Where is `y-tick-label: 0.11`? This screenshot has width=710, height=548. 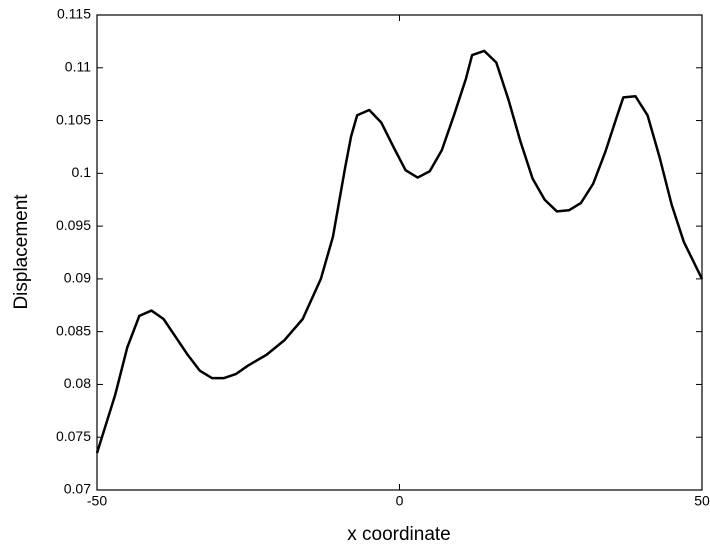 y-tick-label: 0.11 is located at coordinates (78, 66).